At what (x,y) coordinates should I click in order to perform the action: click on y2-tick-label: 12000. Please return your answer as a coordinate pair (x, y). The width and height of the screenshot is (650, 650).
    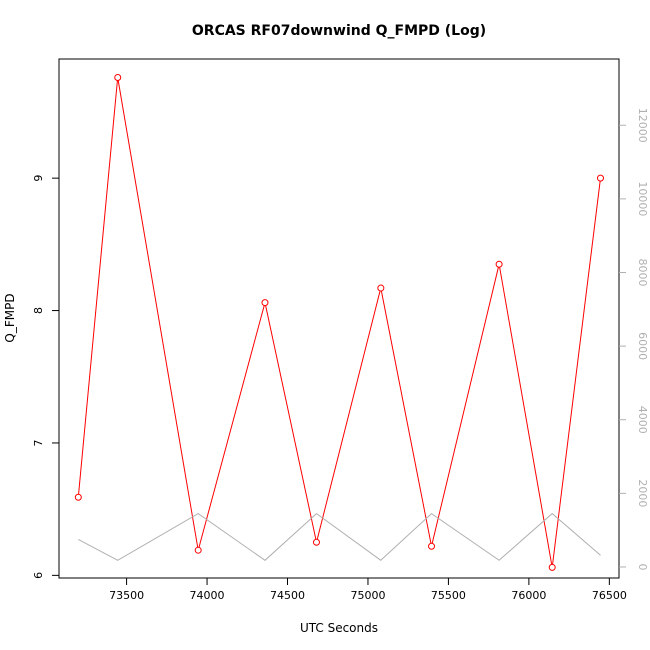
    Looking at the image, I should click on (642, 125).